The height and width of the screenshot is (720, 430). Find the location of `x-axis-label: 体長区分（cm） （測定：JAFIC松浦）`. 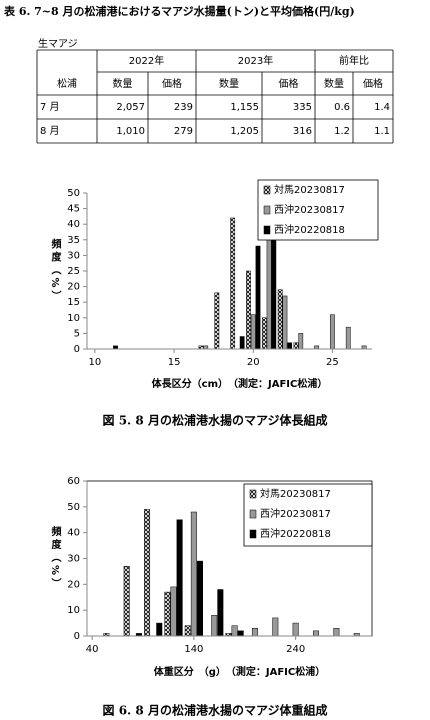

x-axis-label: 体長区分（cm） （測定：JAFIC松浦） is located at coordinates (240, 383).